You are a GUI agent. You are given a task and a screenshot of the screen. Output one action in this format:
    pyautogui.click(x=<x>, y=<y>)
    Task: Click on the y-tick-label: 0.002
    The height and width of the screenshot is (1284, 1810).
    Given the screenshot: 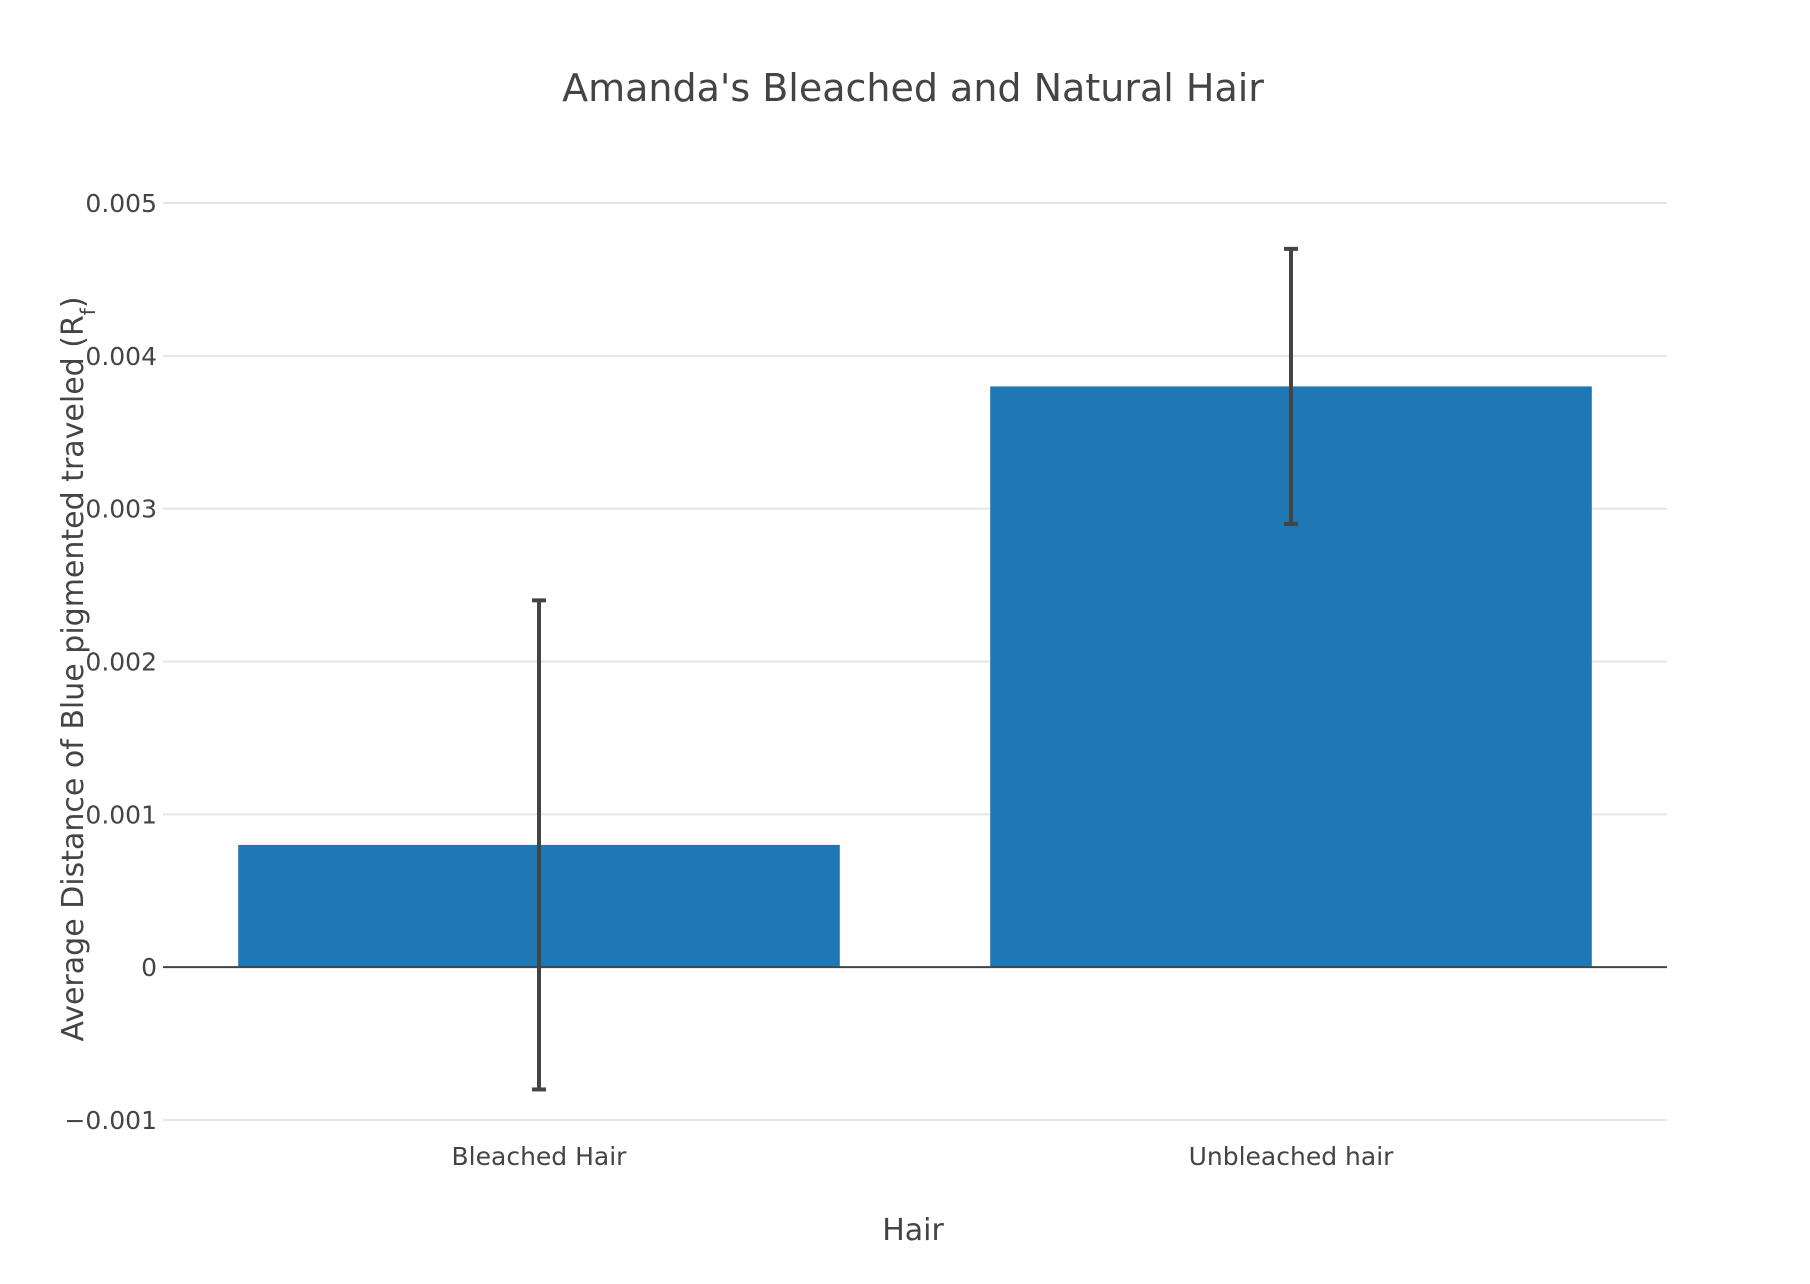 What is the action you would take?
    pyautogui.click(x=121, y=662)
    